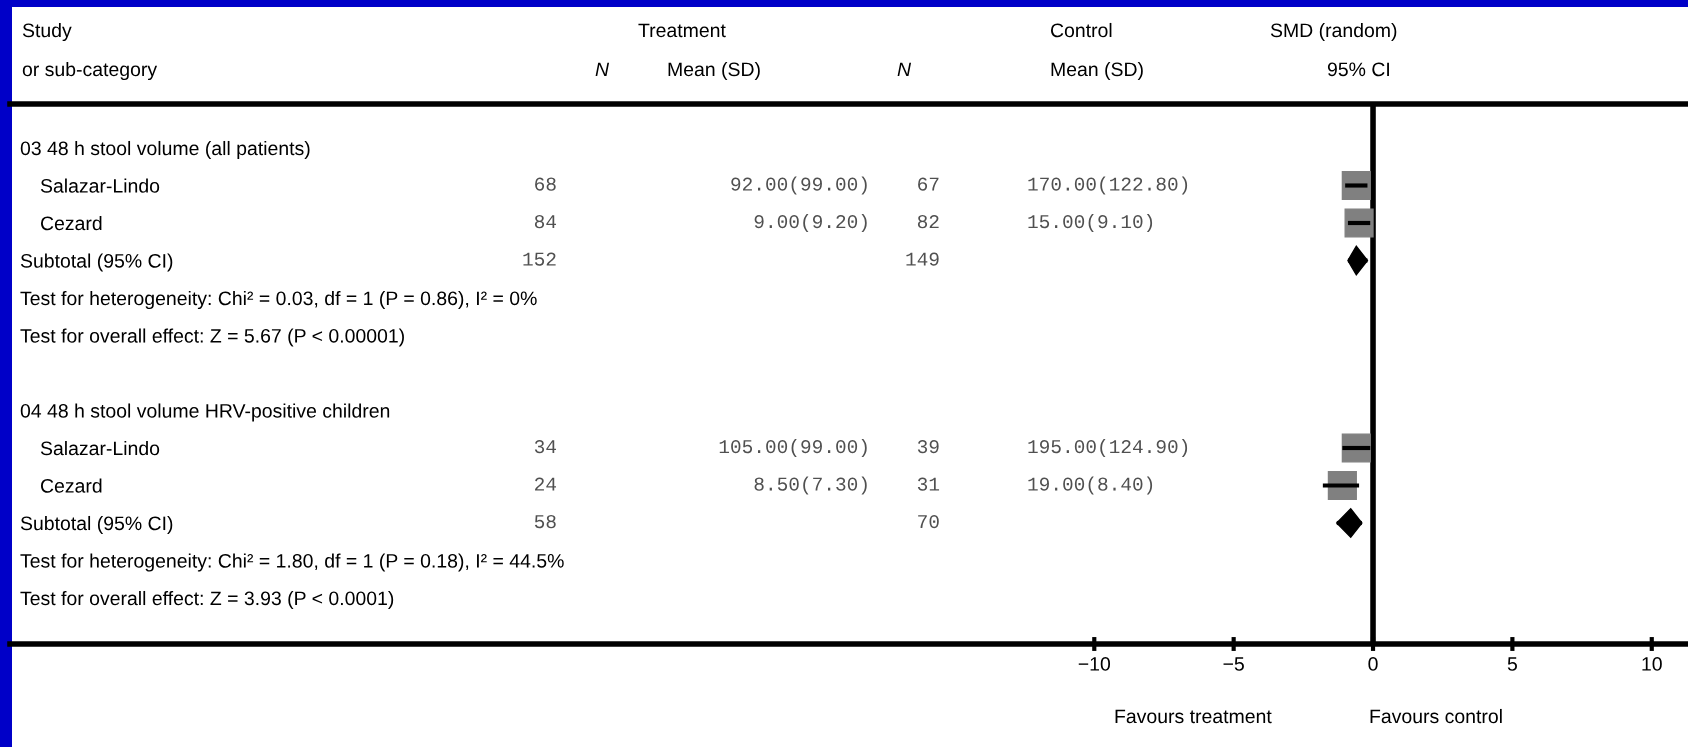 Image resolution: width=1688 pixels, height=747 pixels. Describe the element at coordinates (1193, 716) in the screenshot. I see `text: Favours treatment` at that location.